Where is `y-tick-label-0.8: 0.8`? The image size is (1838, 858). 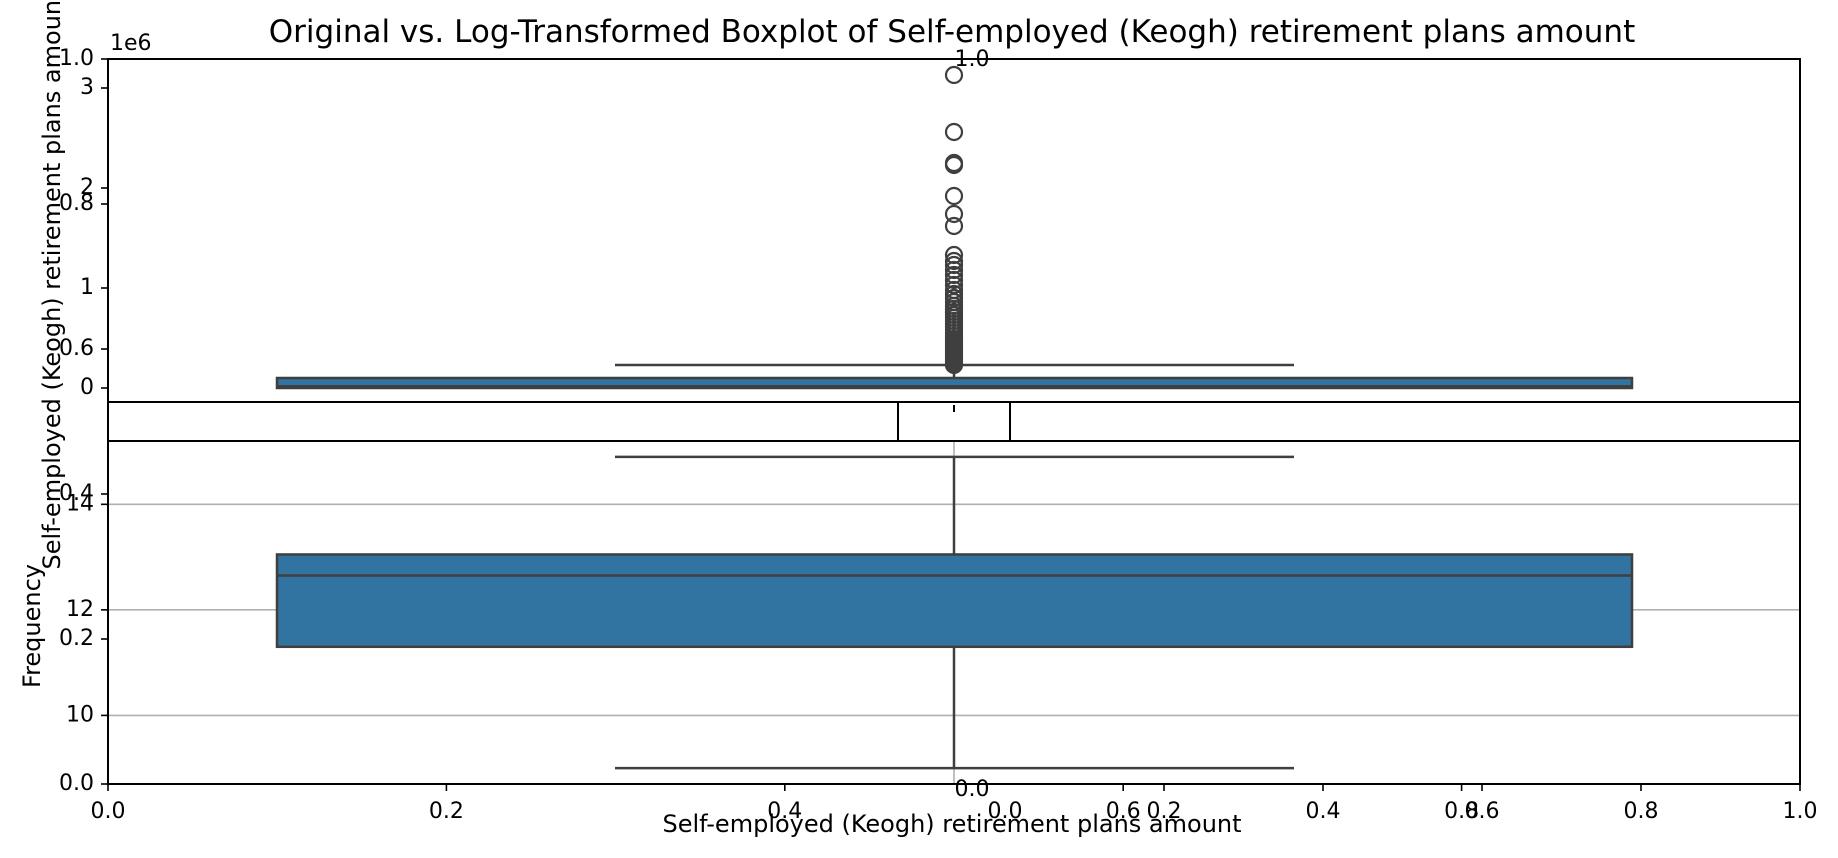 y-tick-label-0.8: 0.8 is located at coordinates (76, 203).